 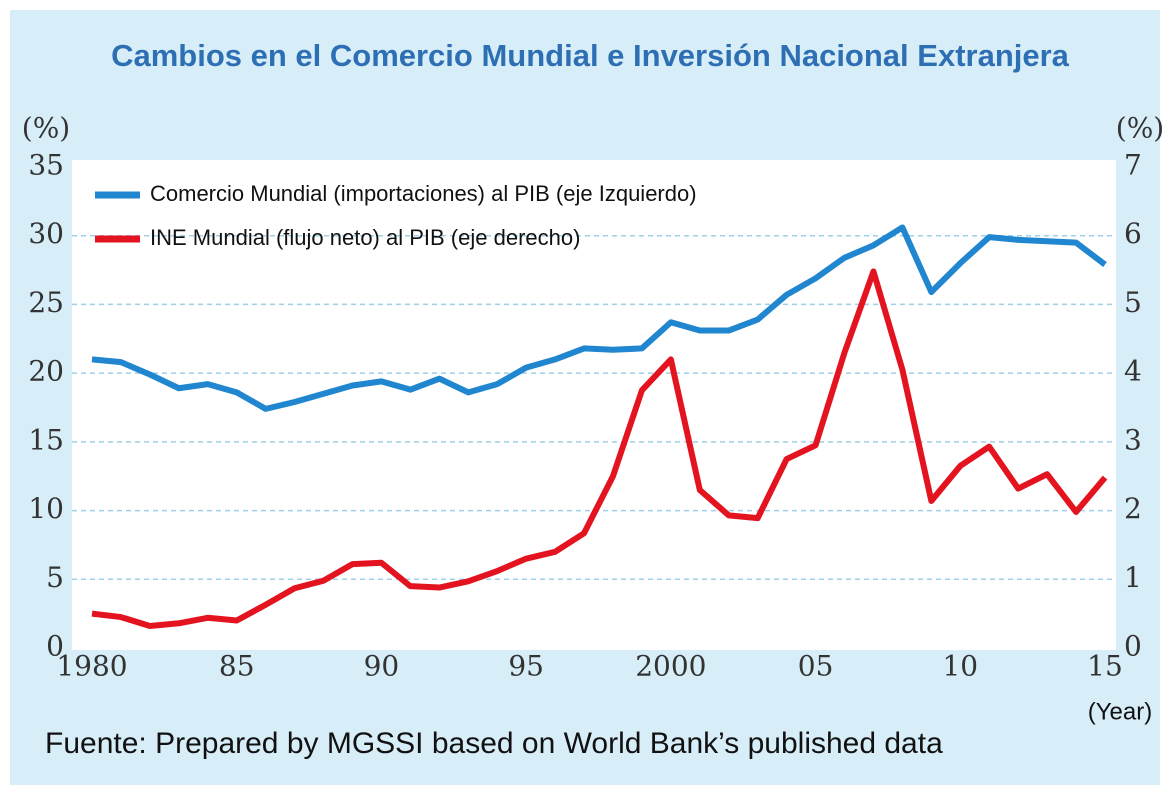 What do you see at coordinates (46, 302) in the screenshot?
I see `y-tick-label: 25` at bounding box center [46, 302].